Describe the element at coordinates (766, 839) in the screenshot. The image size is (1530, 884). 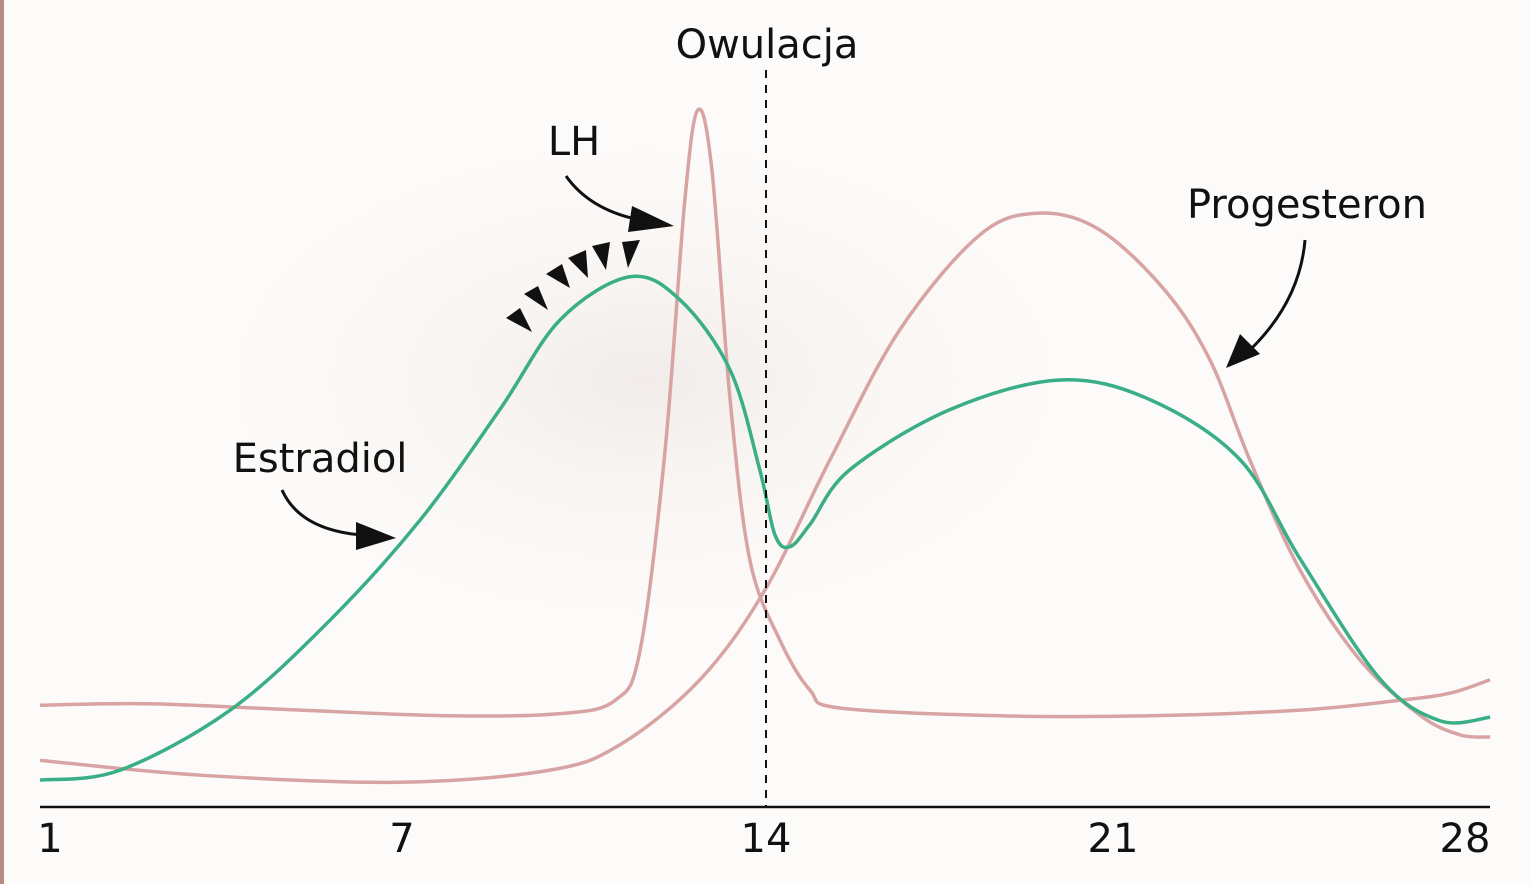
I see `x-tick-label: 14` at that location.